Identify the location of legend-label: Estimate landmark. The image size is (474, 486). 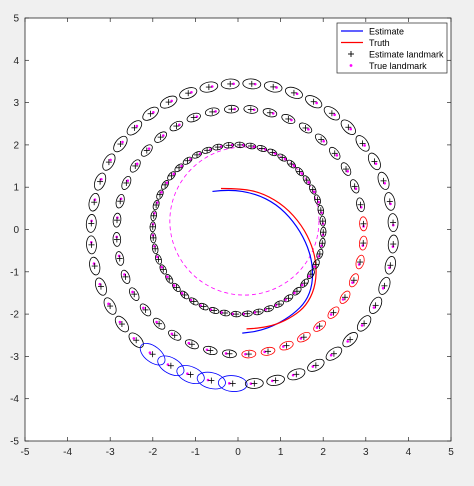
(406, 55).